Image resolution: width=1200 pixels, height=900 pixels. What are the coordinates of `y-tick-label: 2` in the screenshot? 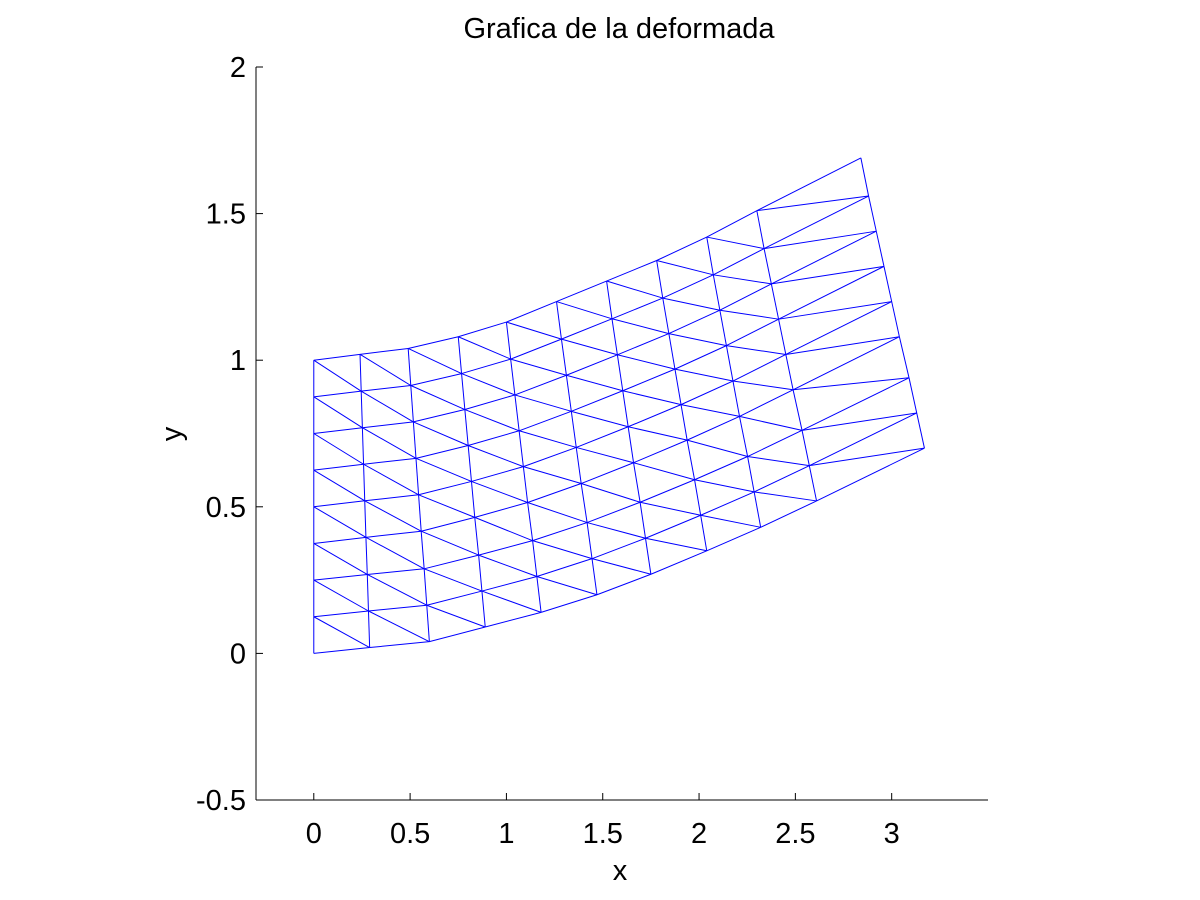 It's located at (238, 68).